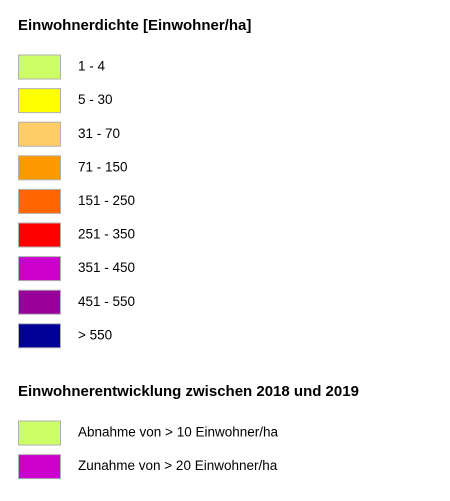  What do you see at coordinates (92, 66) in the screenshot?
I see `legend-label: 1 - 4` at bounding box center [92, 66].